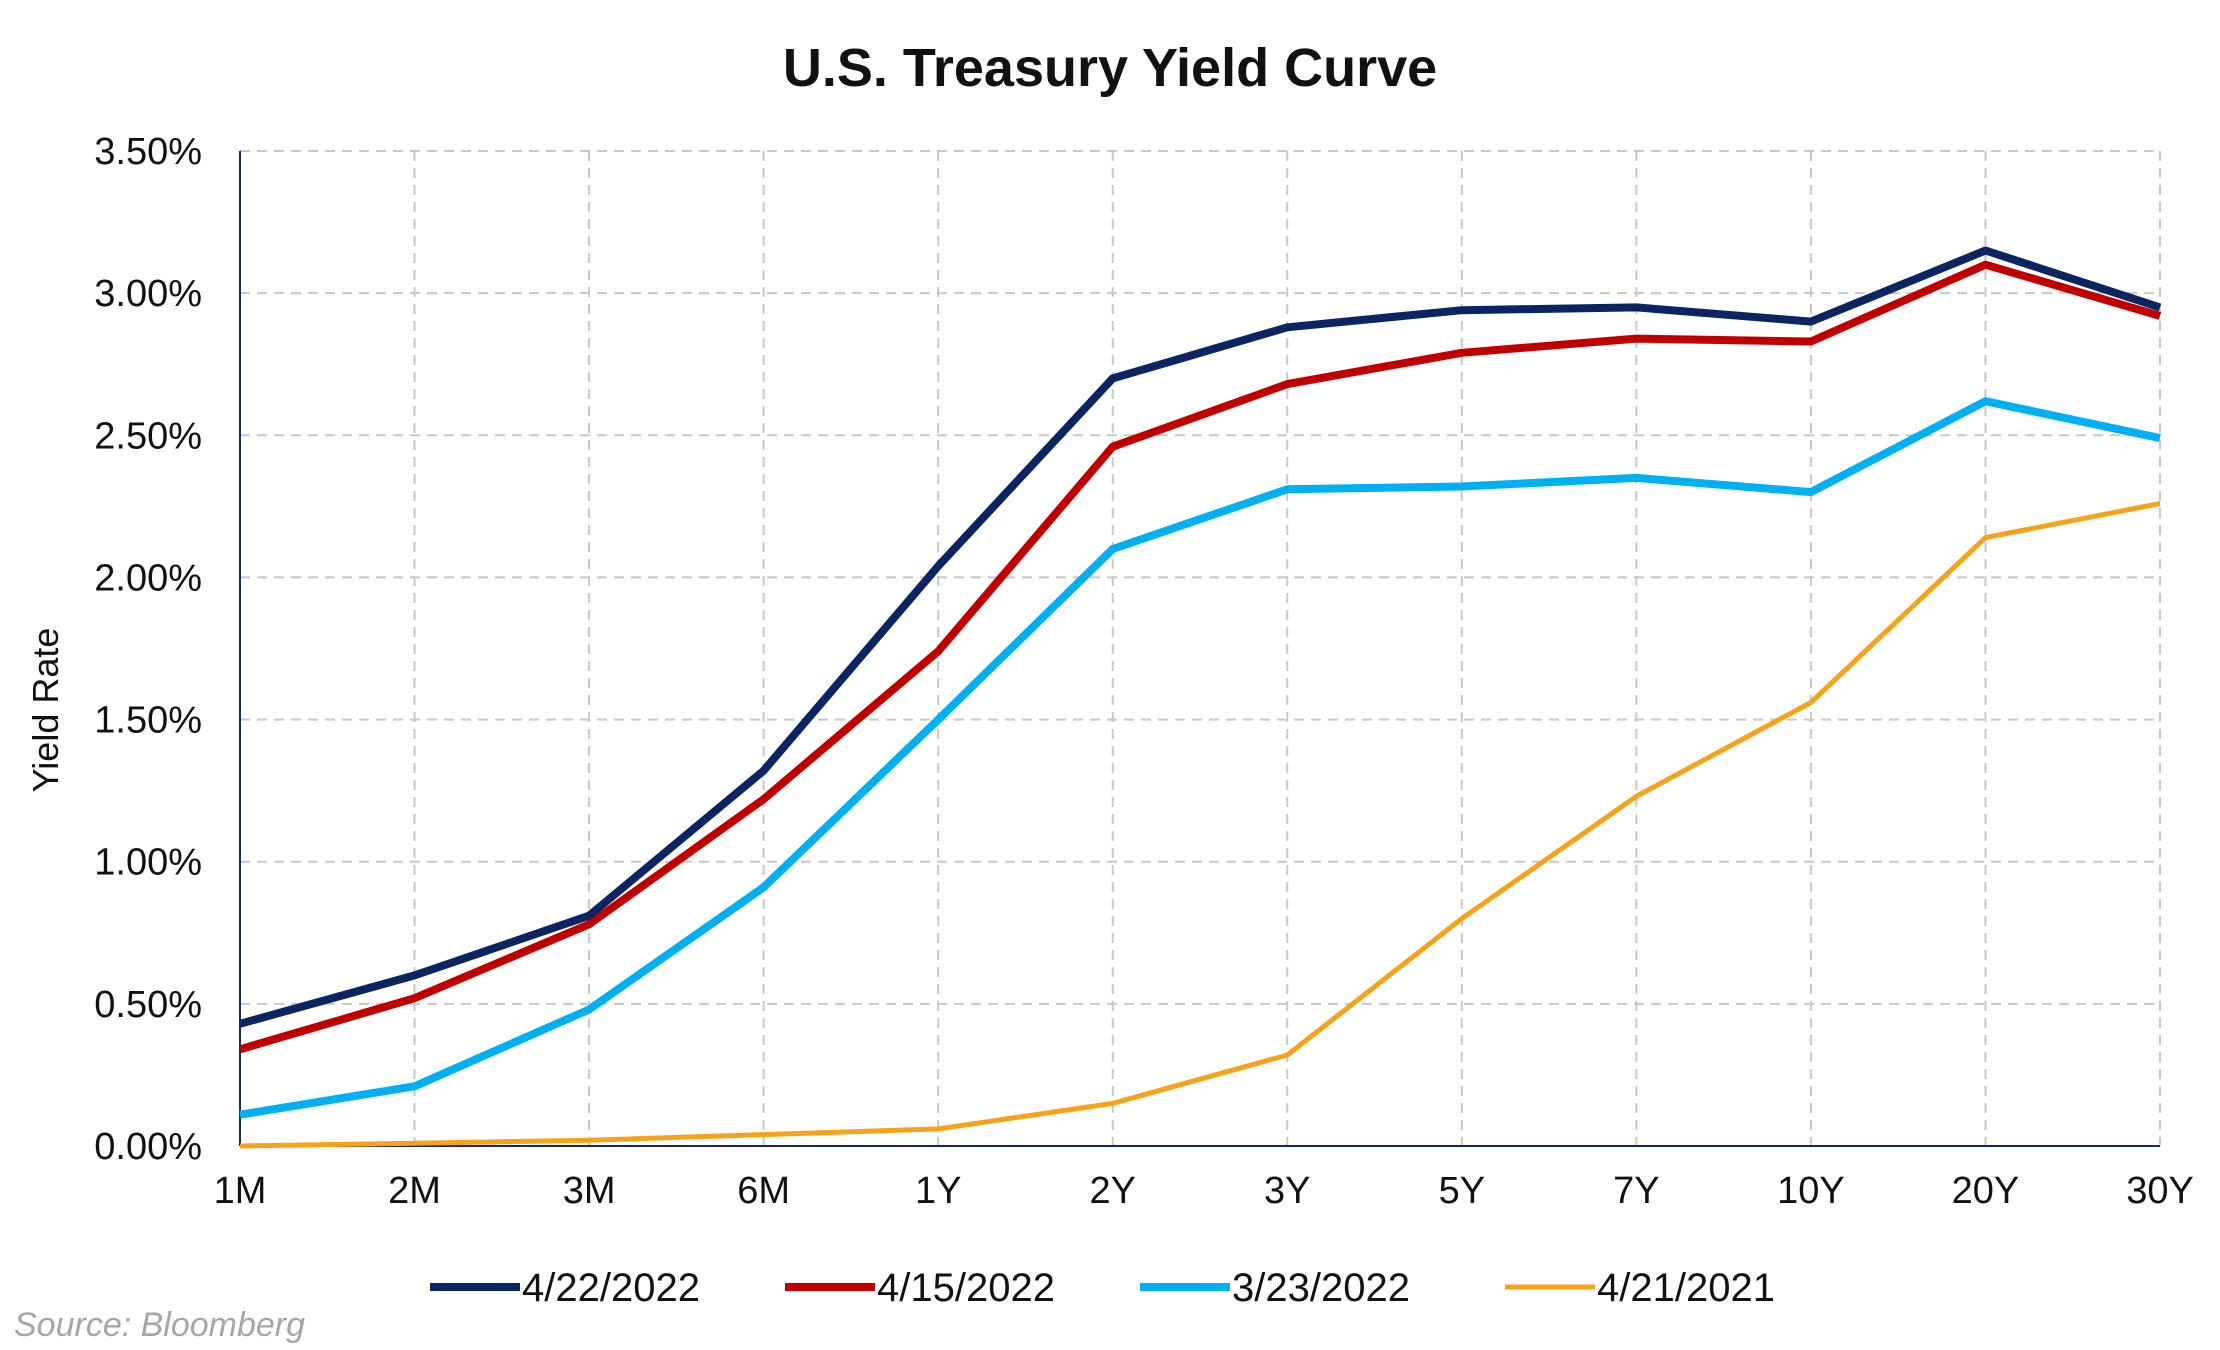 The width and height of the screenshot is (2220, 1350). What do you see at coordinates (148, 436) in the screenshot?
I see `y-tick-label: 2.50%` at bounding box center [148, 436].